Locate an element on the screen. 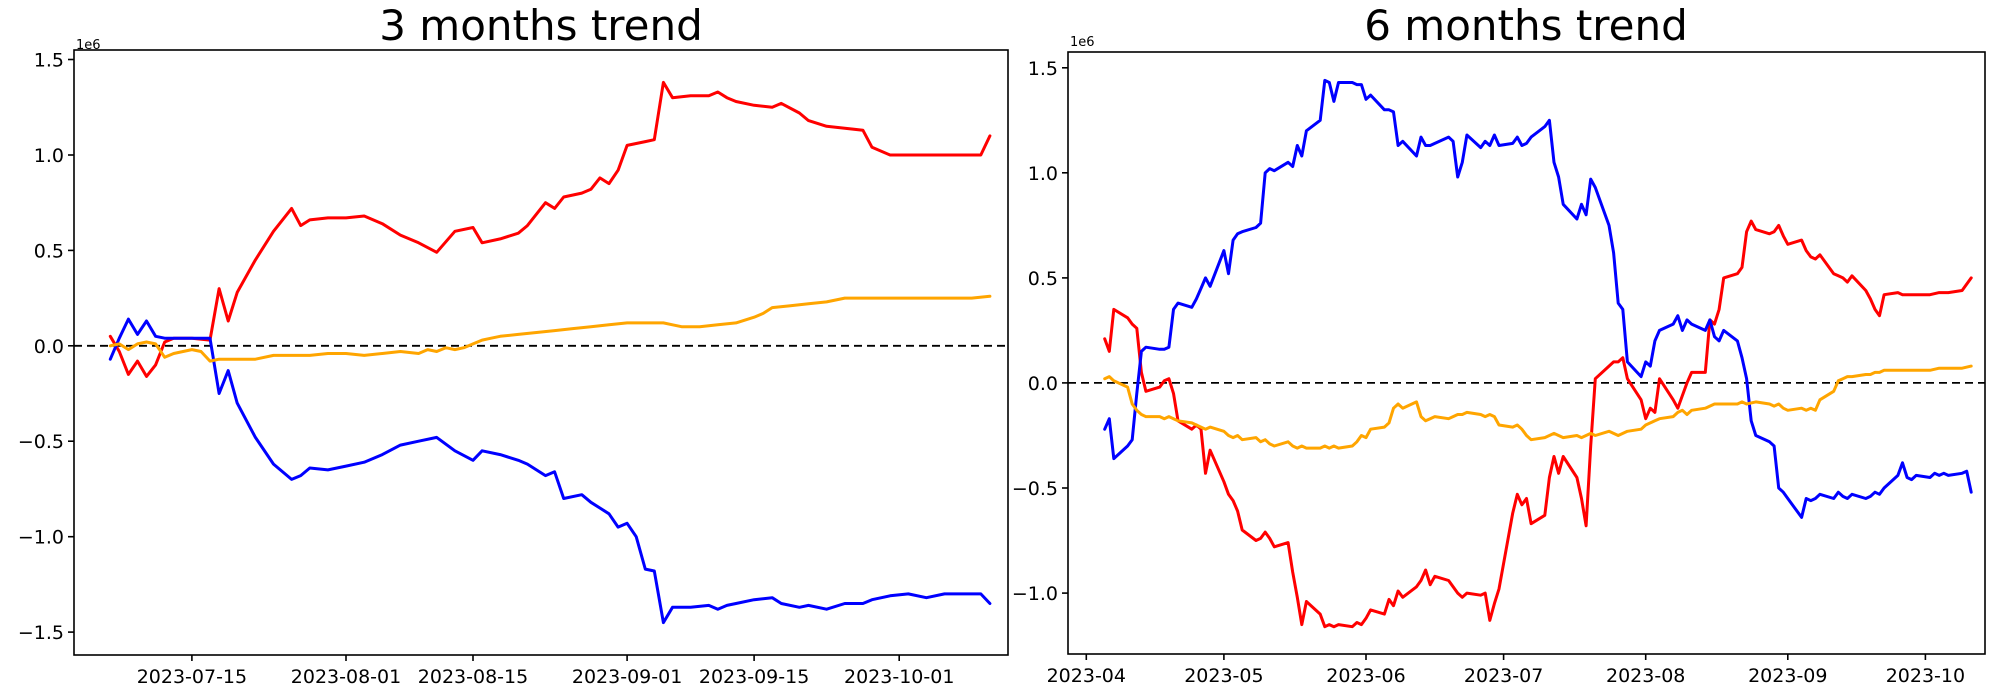 The width and height of the screenshot is (2000, 700). x-tick-label: 2023-04 is located at coordinates (1086, 676).